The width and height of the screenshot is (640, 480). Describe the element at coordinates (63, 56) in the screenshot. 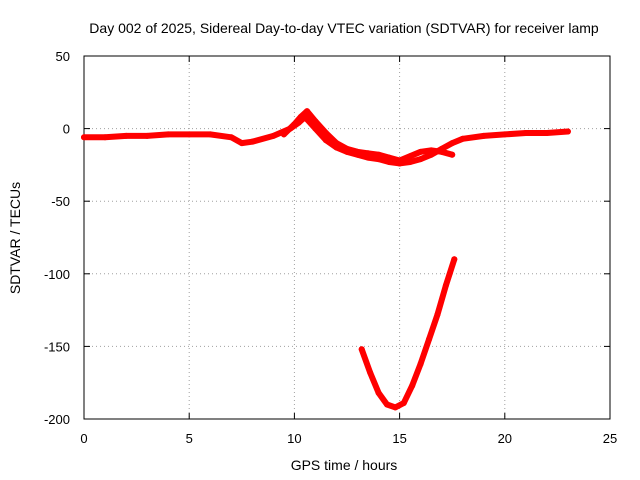

I see `y-tick-label: 50` at that location.